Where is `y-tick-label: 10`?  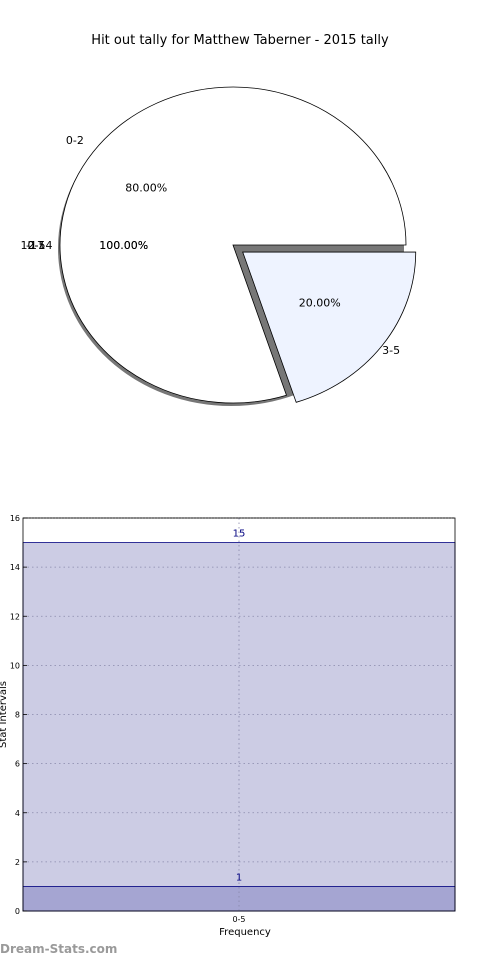
y-tick-label: 10 is located at coordinates (15, 665).